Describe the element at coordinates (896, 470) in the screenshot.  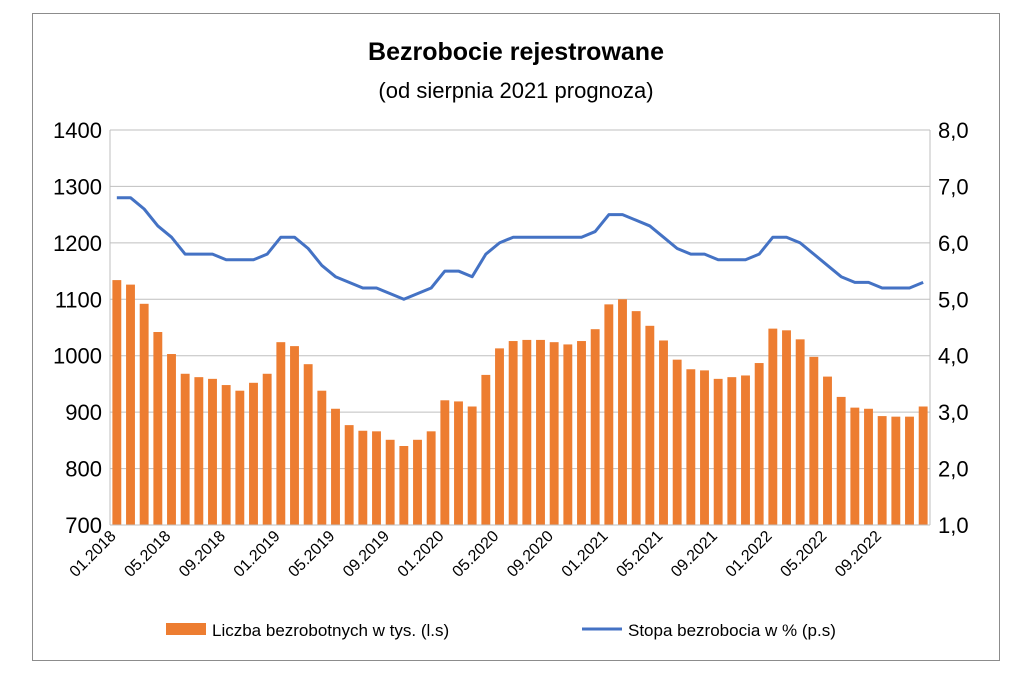
I see `bar-10.2022` at that location.